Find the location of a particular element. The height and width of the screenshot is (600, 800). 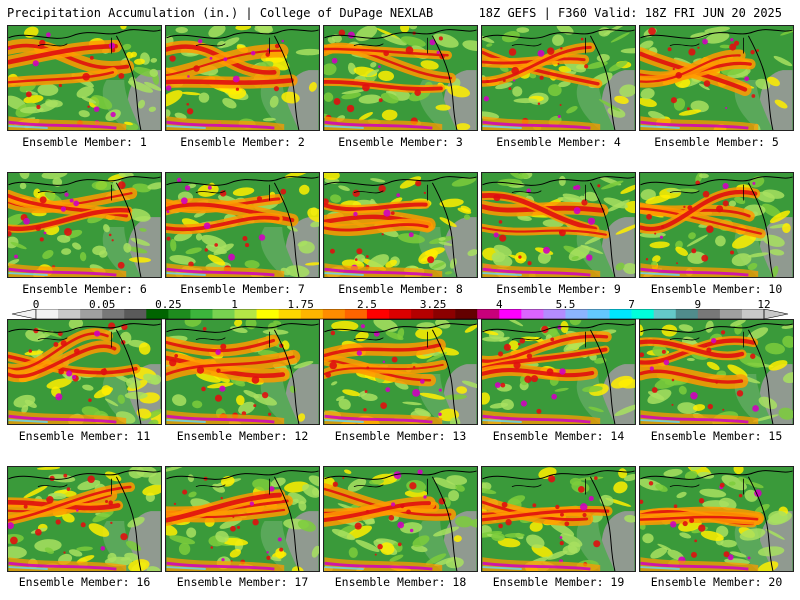

member-label: Ensemble Member: 16 is located at coordinates (84, 582).